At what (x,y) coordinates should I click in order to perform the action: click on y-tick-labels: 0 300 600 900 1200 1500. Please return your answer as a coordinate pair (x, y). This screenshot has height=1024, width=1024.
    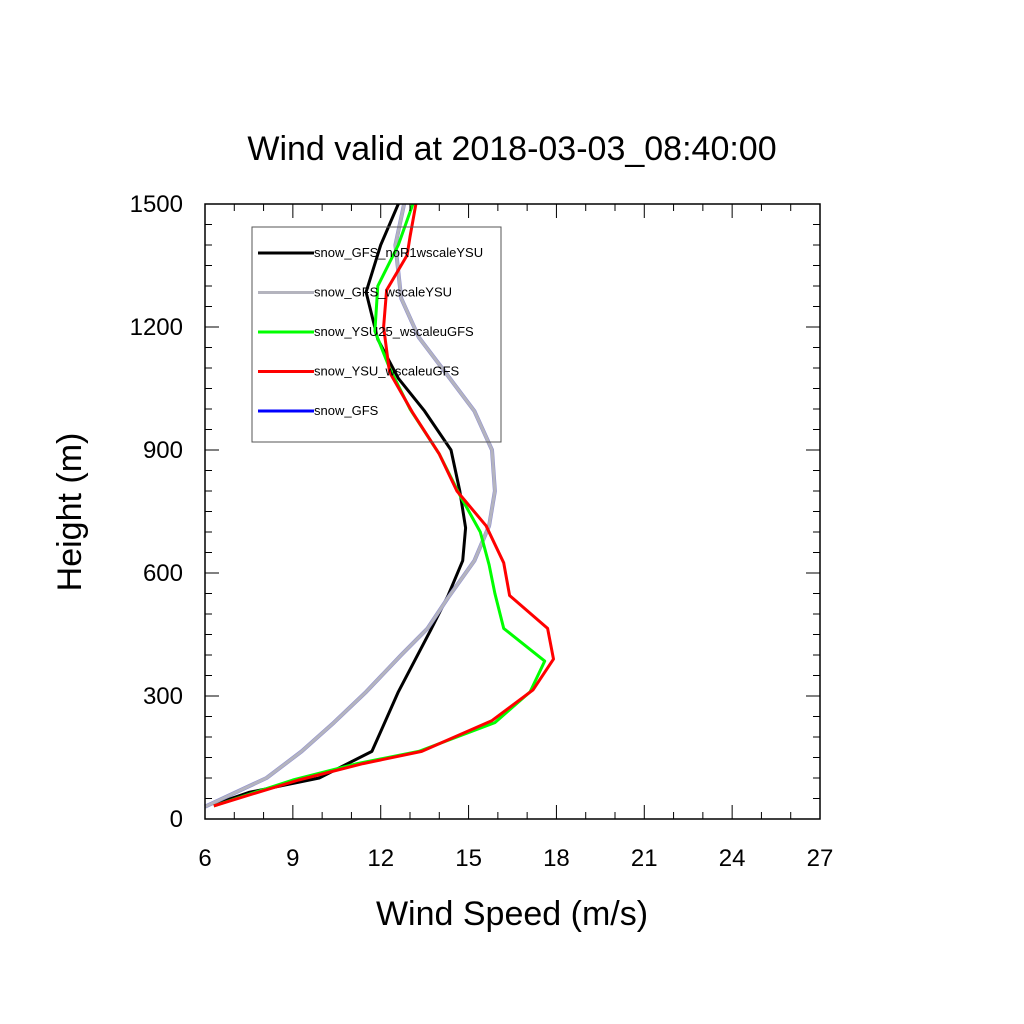
    Looking at the image, I should click on (156, 512).